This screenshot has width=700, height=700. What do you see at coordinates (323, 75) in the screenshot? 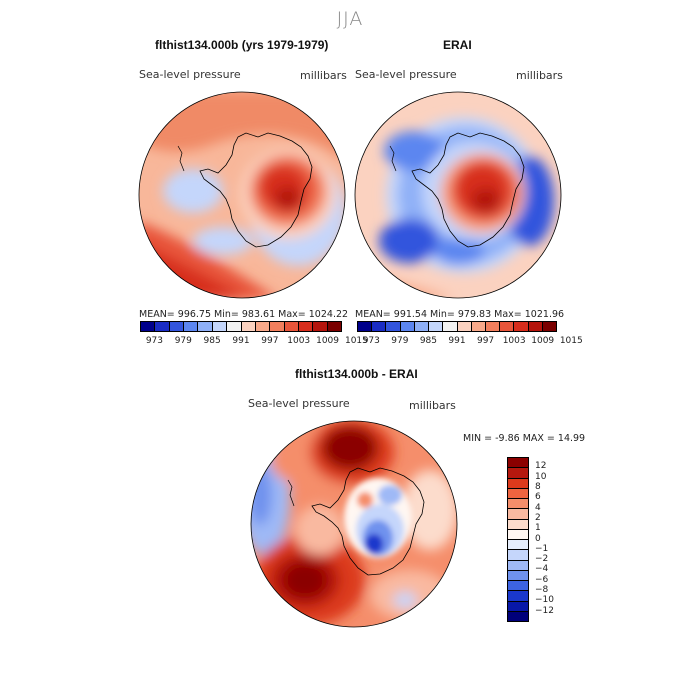
I see `panel1-units: millibars` at bounding box center [323, 75].